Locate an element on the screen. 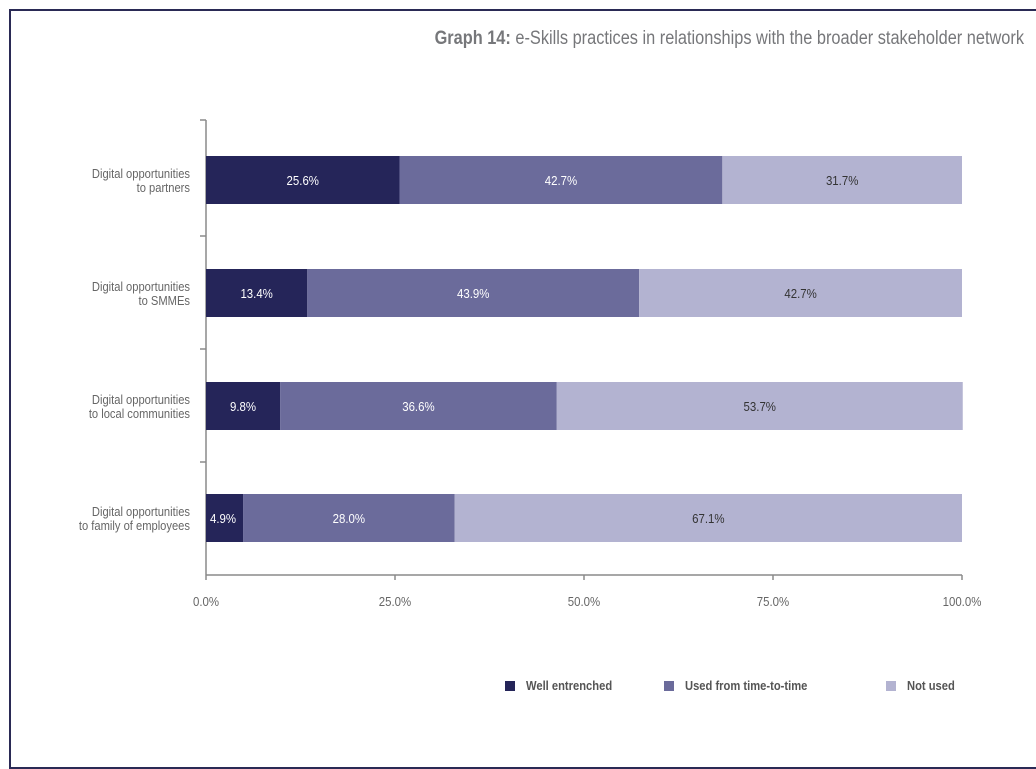 Image resolution: width=1036 pixels, height=769 pixels. data-label-2-1: 36.6% is located at coordinates (418, 406).